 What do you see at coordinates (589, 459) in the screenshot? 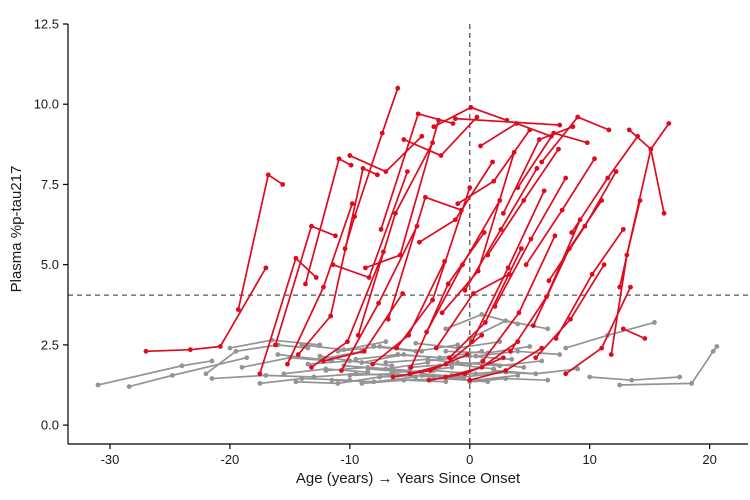
I see `x-tick-label: 10` at bounding box center [589, 459].